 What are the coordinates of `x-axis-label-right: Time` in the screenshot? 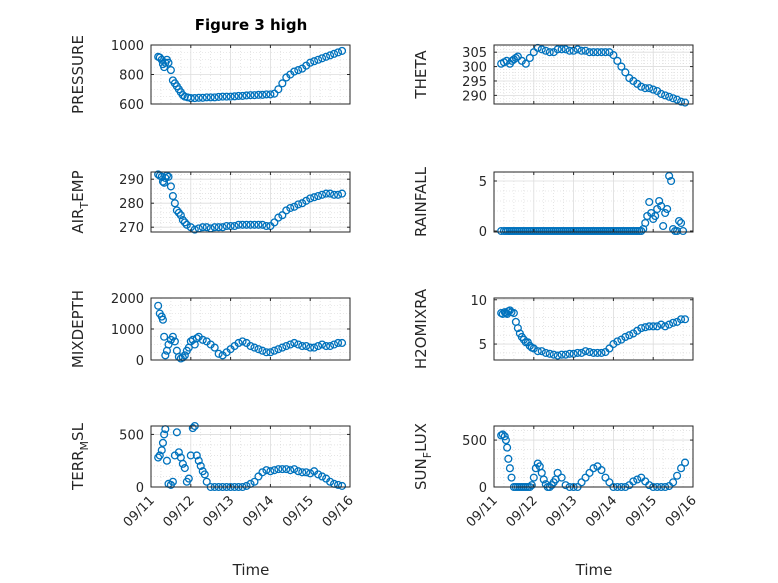 It's located at (594, 570).